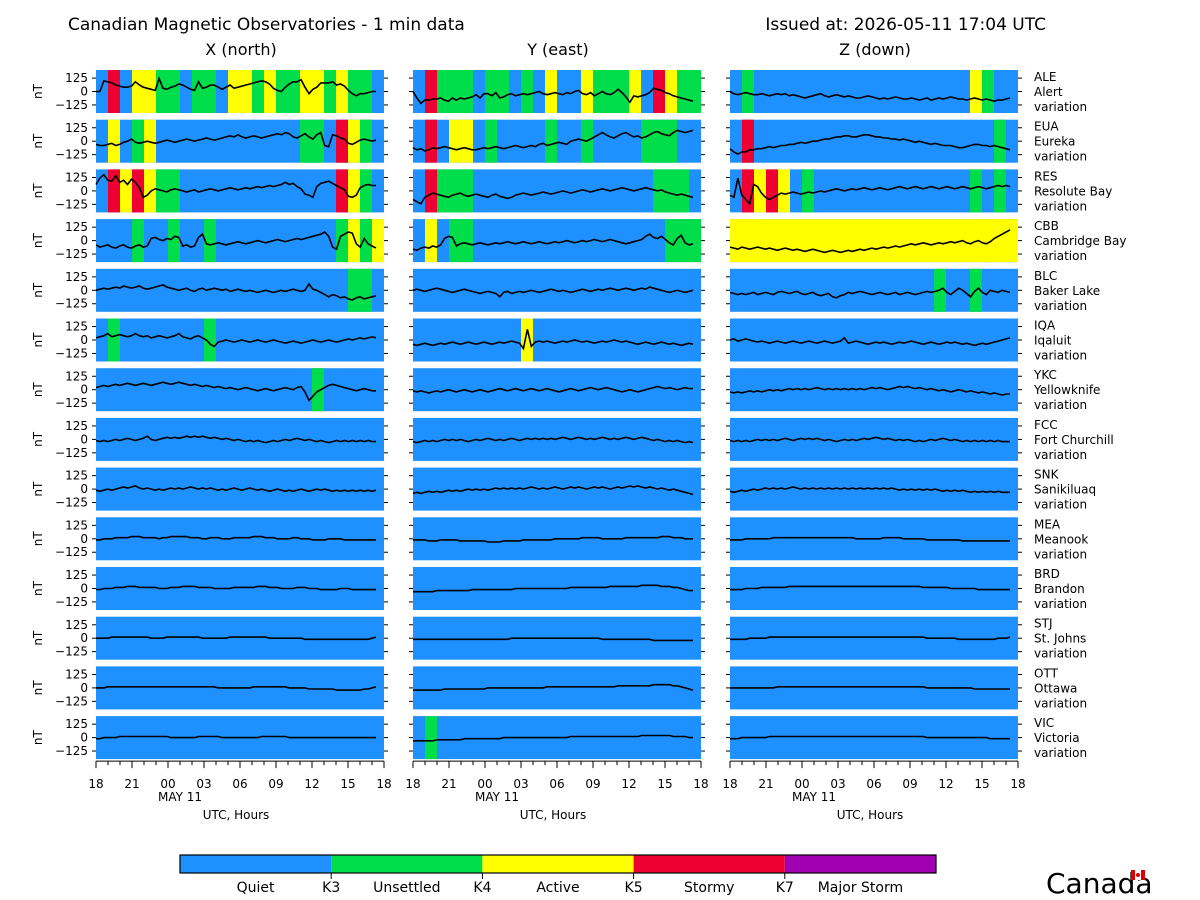 The width and height of the screenshot is (1200, 900). What do you see at coordinates (557, 888) in the screenshot?
I see `legend-label: Active` at bounding box center [557, 888].